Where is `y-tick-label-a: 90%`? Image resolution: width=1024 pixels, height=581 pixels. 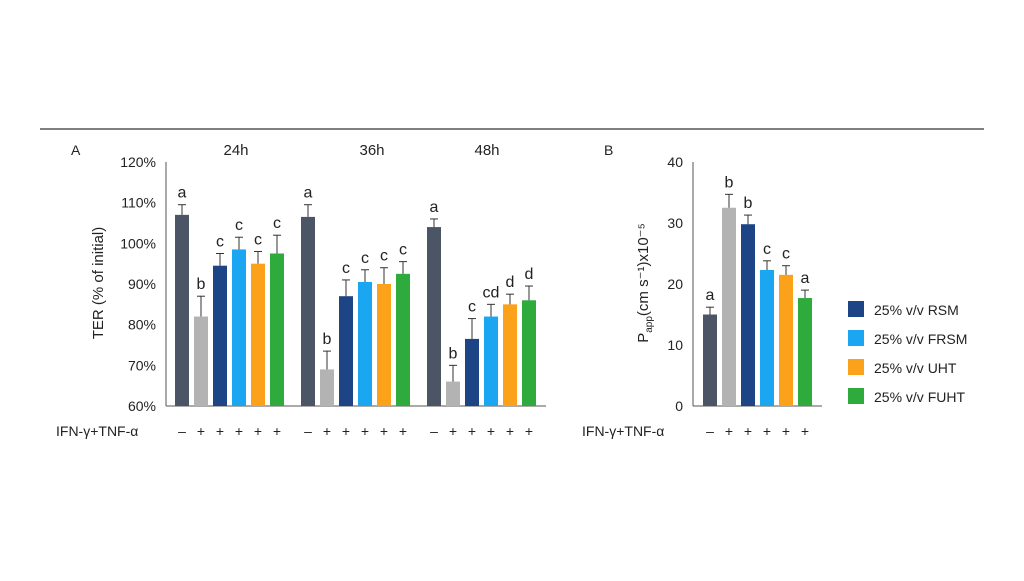
y-tick-label-a: 90% is located at coordinates (142, 284).